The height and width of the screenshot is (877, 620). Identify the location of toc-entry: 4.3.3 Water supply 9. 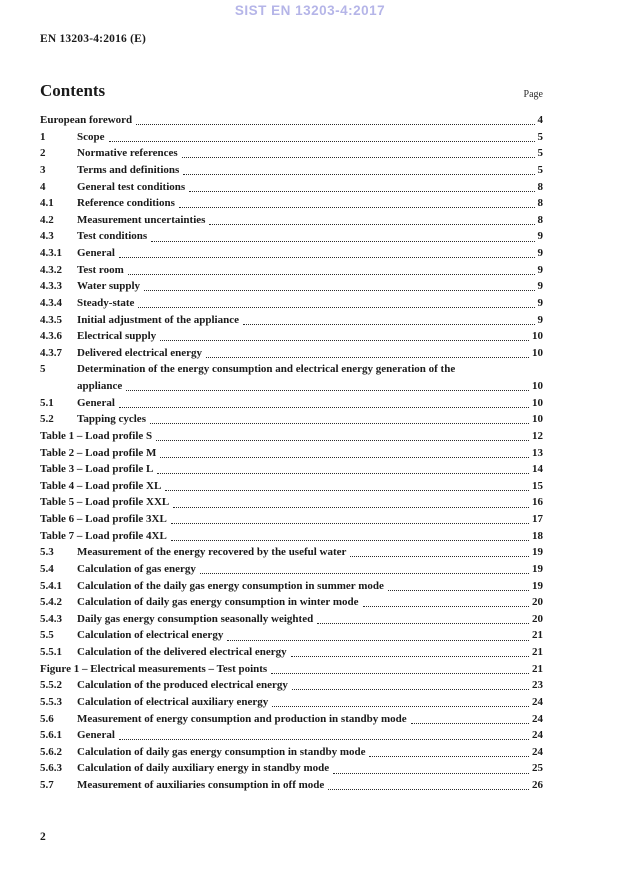
(291, 286).